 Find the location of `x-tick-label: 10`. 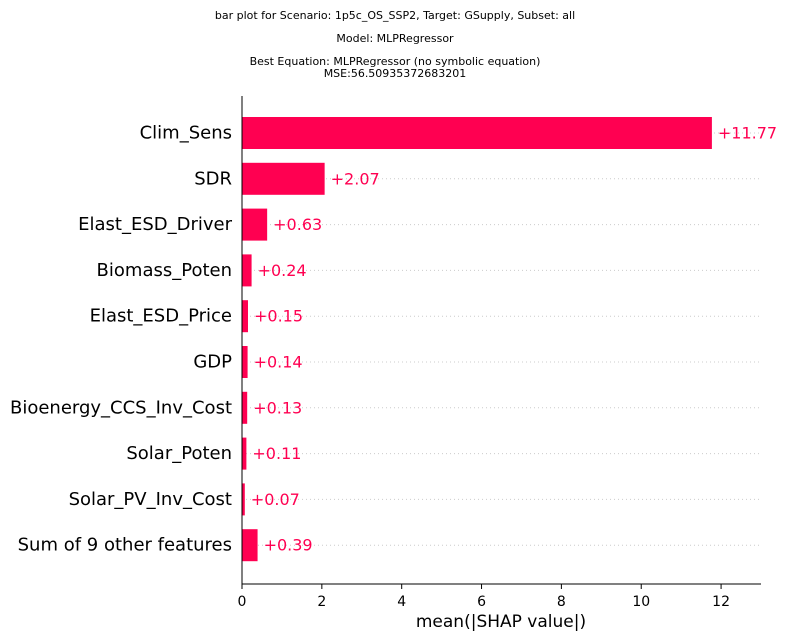

x-tick-label: 10 is located at coordinates (641, 602).